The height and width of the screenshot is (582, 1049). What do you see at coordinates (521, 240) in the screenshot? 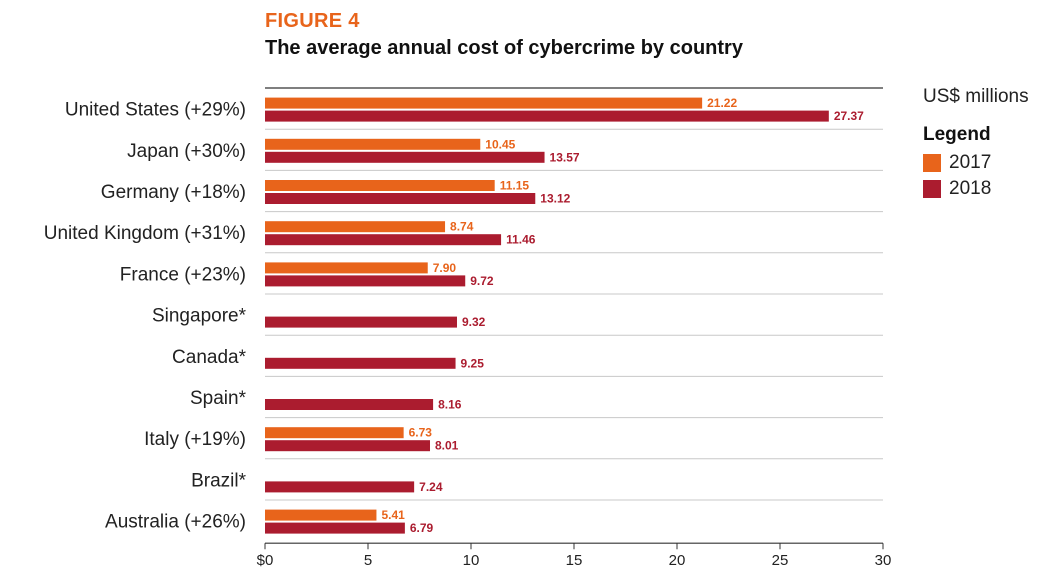
I see `value-label-2018: 11.46` at bounding box center [521, 240].